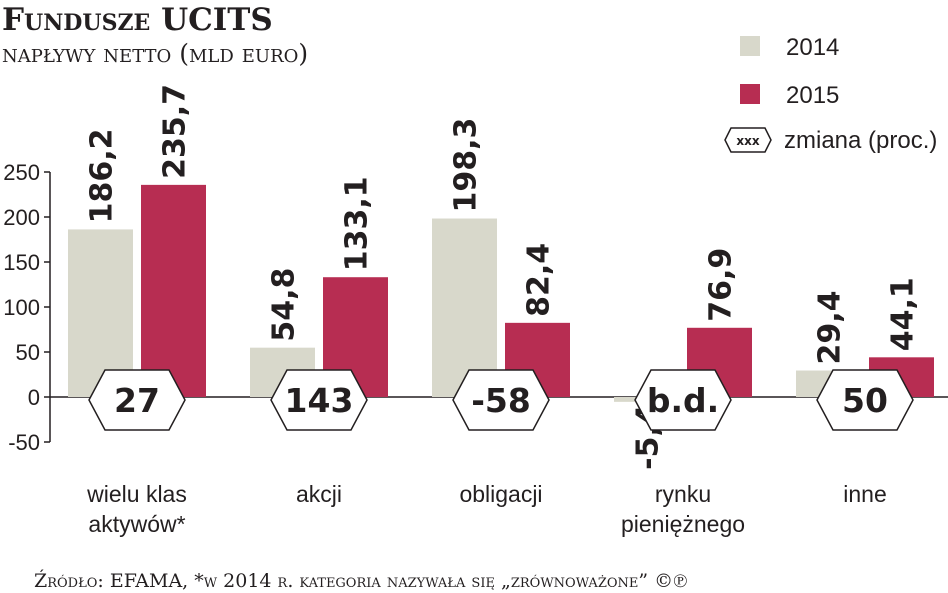 The image size is (948, 593). Describe the element at coordinates (750, 94) in the screenshot. I see `legend-swatch-2015` at that location.